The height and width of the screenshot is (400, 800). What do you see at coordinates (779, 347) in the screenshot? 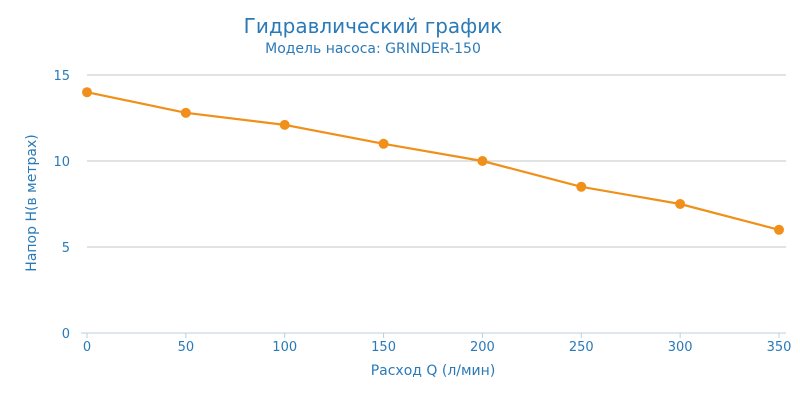
I see `x-tick-label: 350` at bounding box center [779, 347].